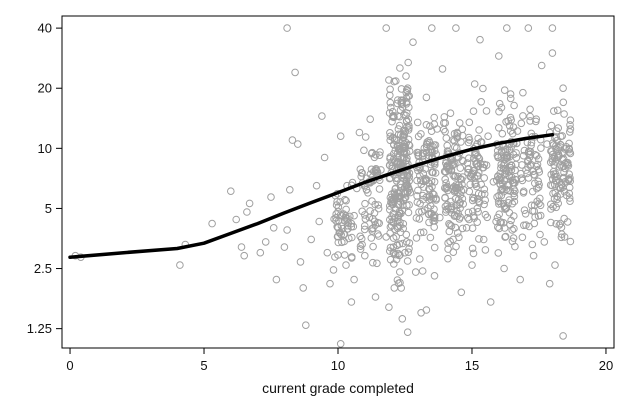 The width and height of the screenshot is (630, 420). Describe the element at coordinates (45, 28) in the screenshot. I see `y-tick-label: 40` at that location.